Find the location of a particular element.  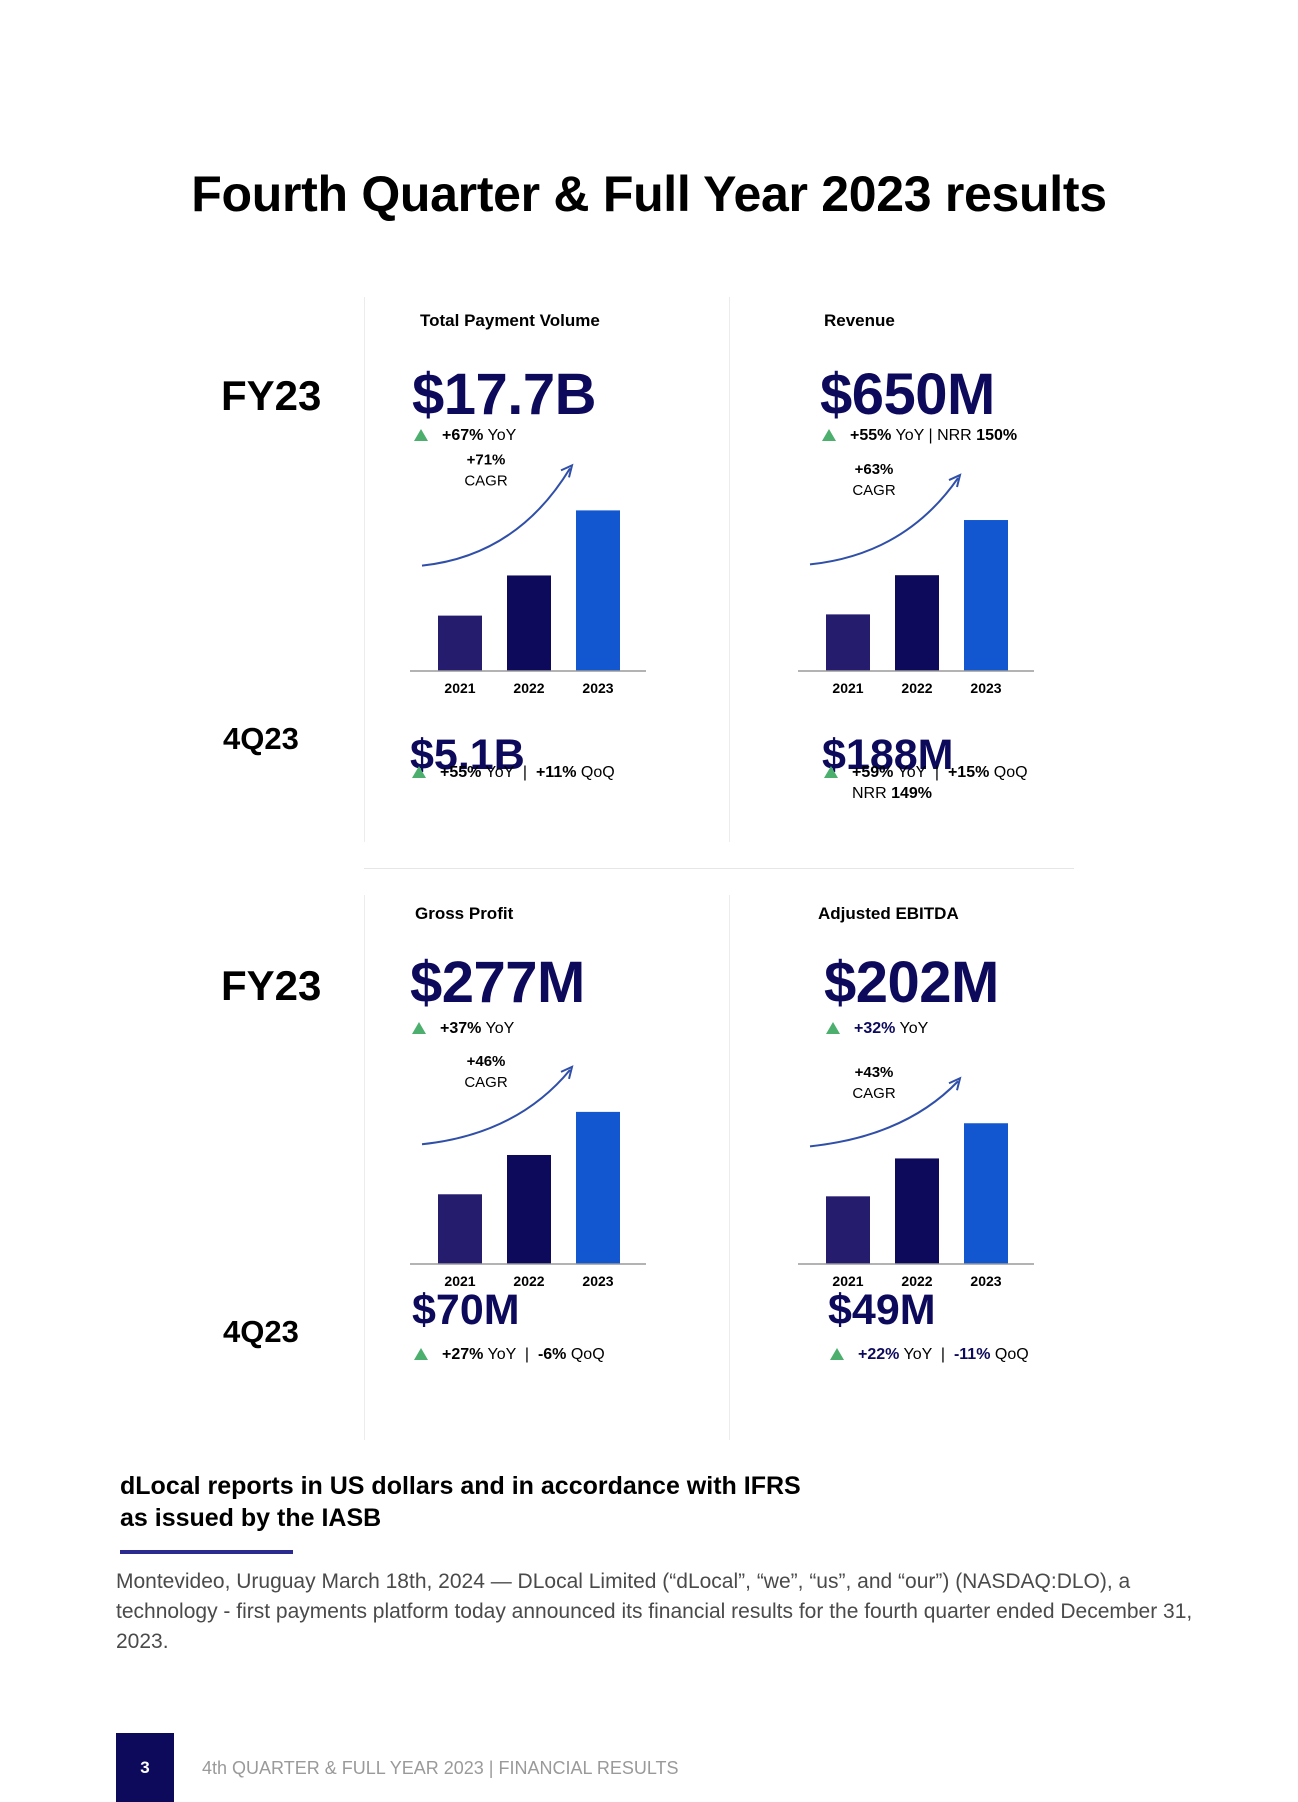

fy-value: $650M is located at coordinates (907, 394).